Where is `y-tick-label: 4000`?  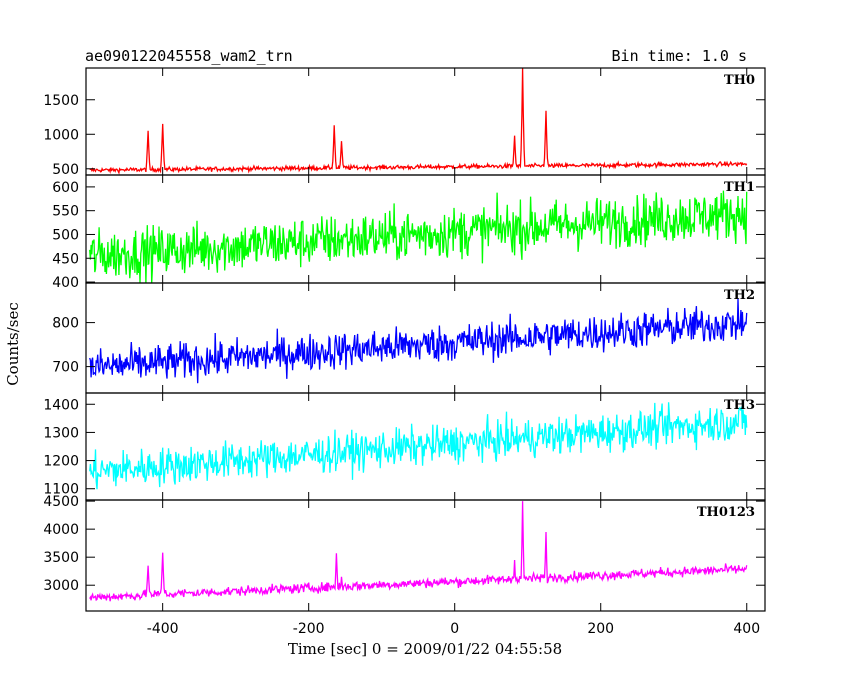
y-tick-label: 4000 is located at coordinates (61, 530).